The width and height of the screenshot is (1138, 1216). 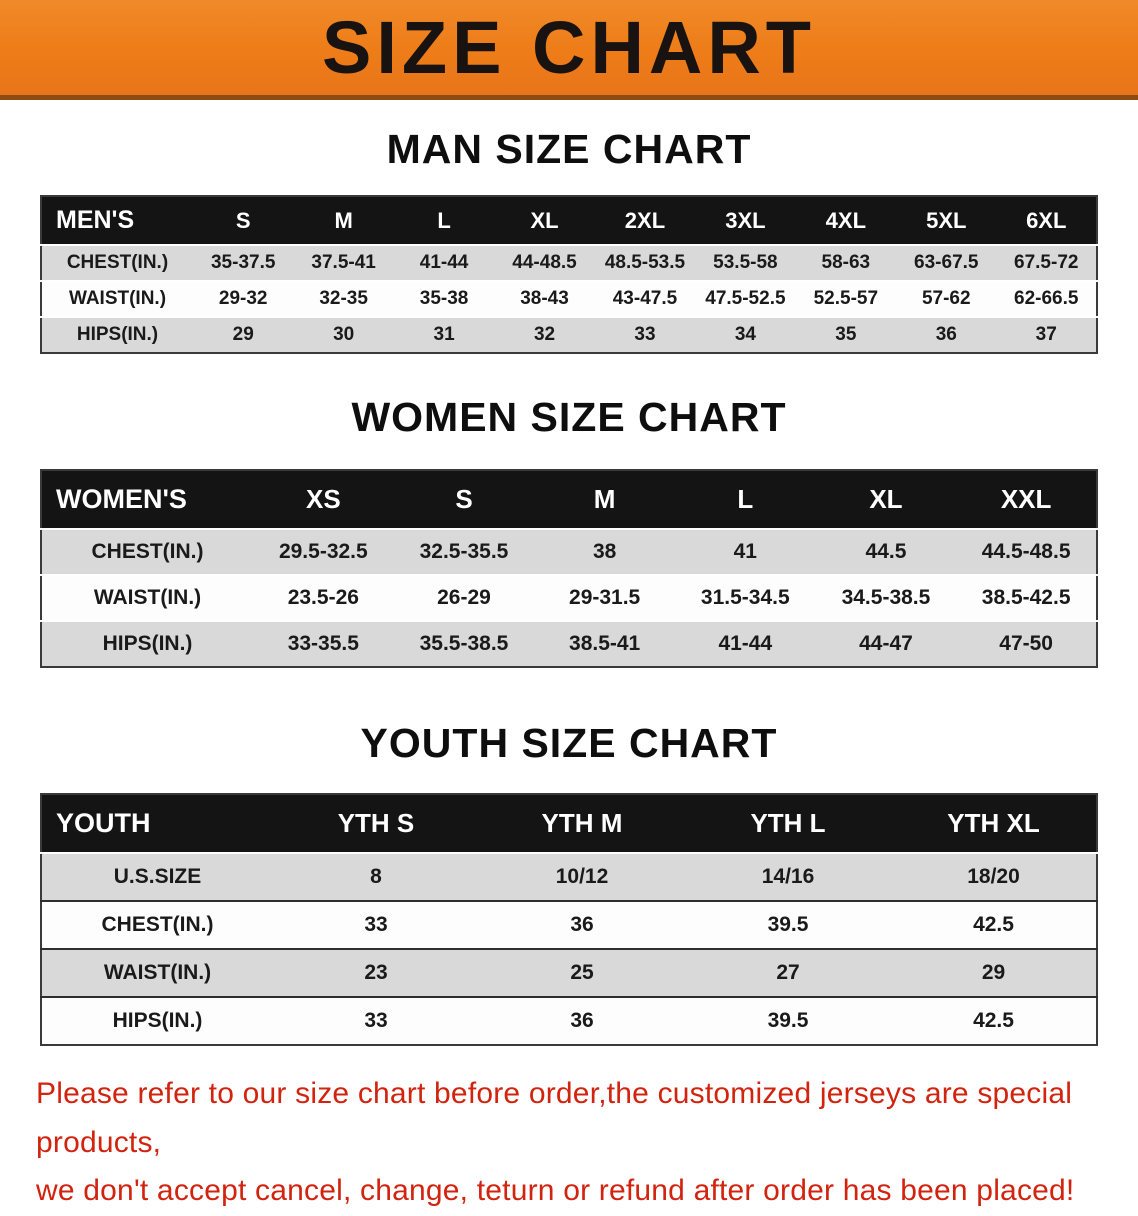 What do you see at coordinates (464, 500) in the screenshot?
I see `size-column-header: S` at bounding box center [464, 500].